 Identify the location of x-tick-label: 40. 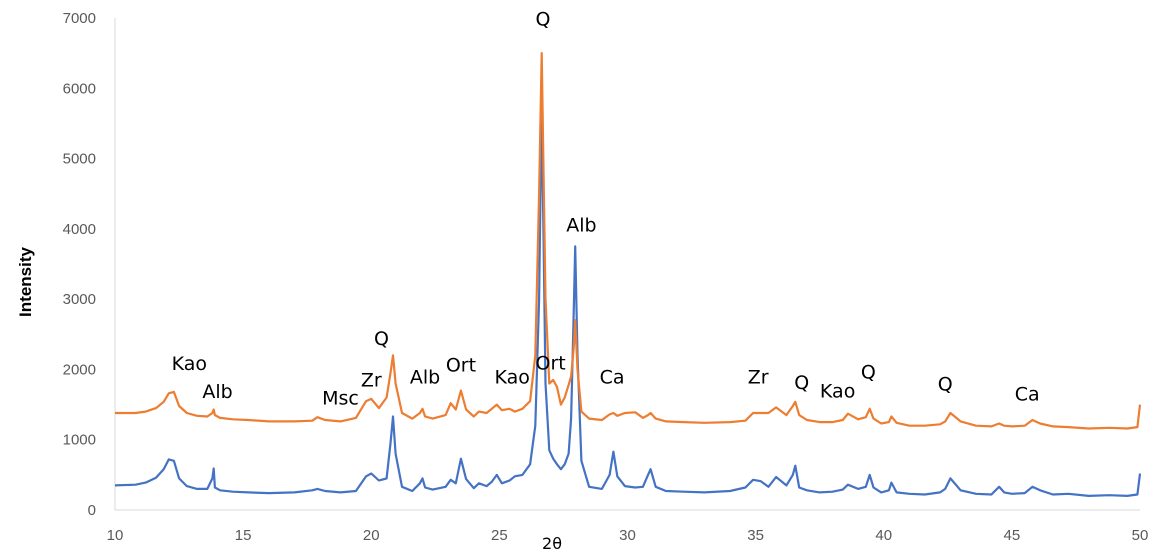
(883, 535).